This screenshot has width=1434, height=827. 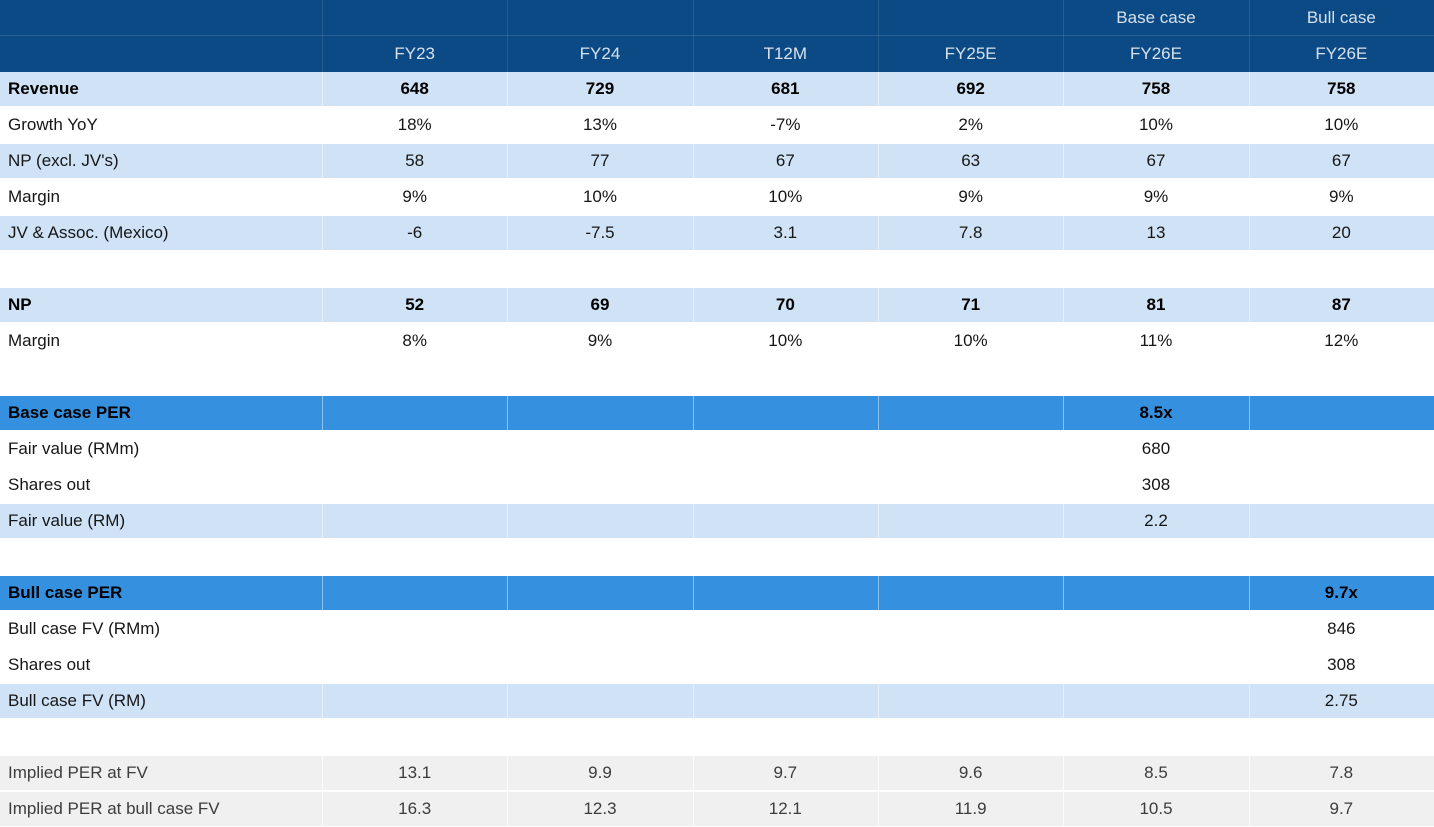 I want to click on row-value: 58, so click(x=414, y=161).